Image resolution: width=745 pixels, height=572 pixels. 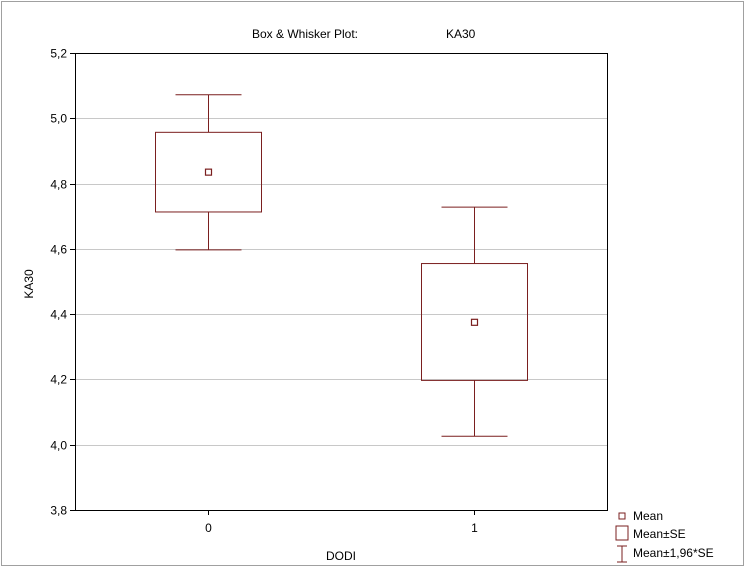 I want to click on y-axis-label: KA30, so click(x=29, y=284).